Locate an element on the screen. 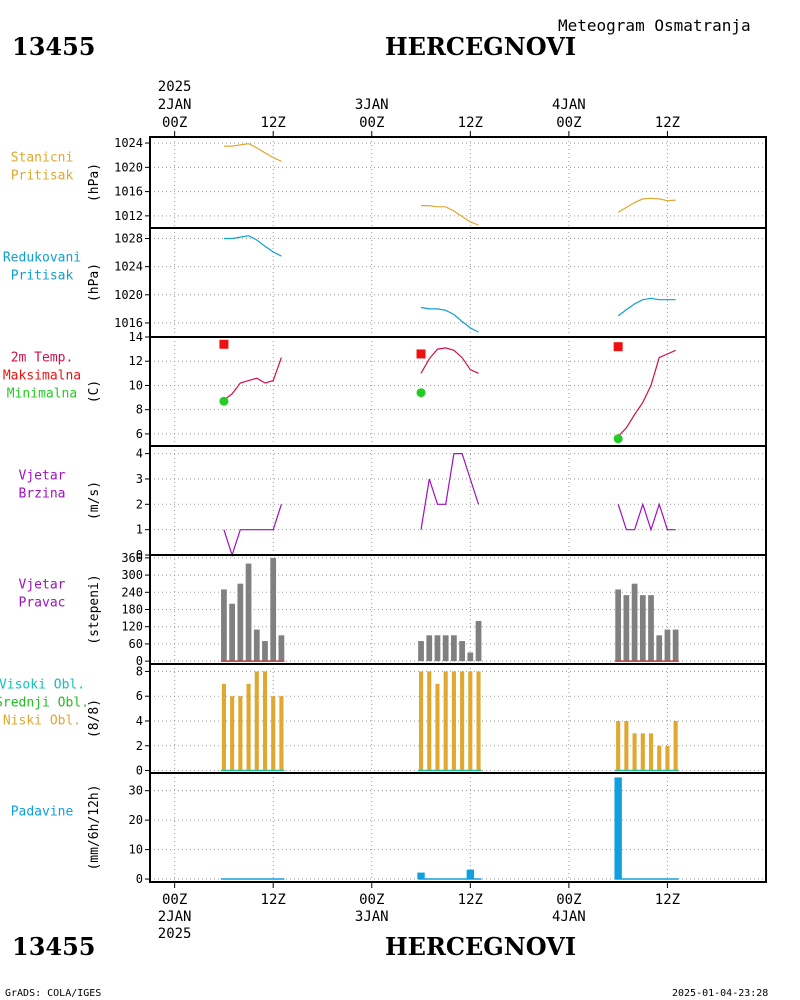  panel-side-label: Niski Obl. is located at coordinates (42, 721).